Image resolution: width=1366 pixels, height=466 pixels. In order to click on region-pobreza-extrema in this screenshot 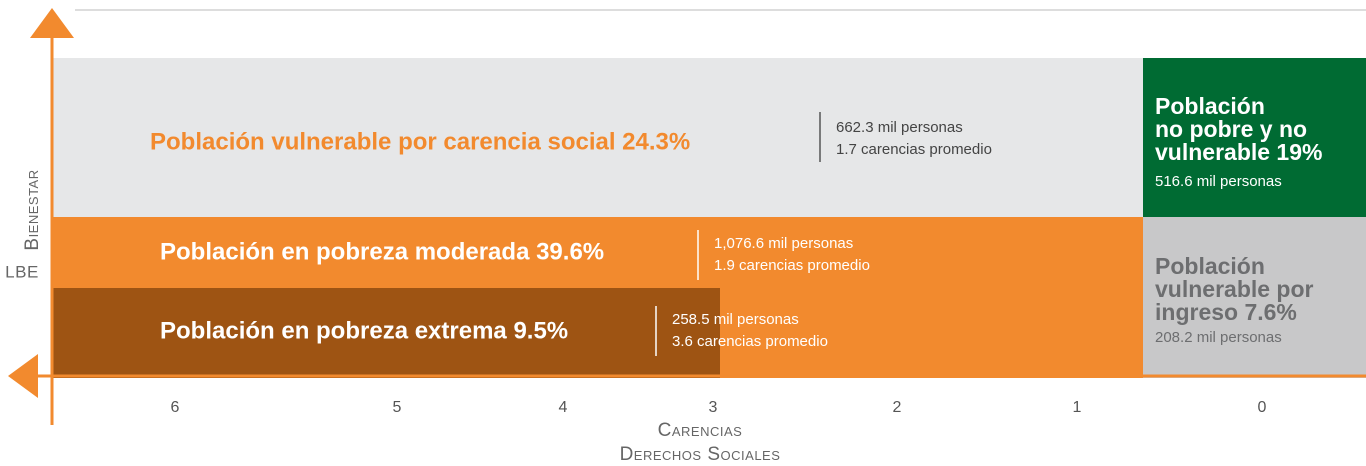, I will do `click(386, 333)`.